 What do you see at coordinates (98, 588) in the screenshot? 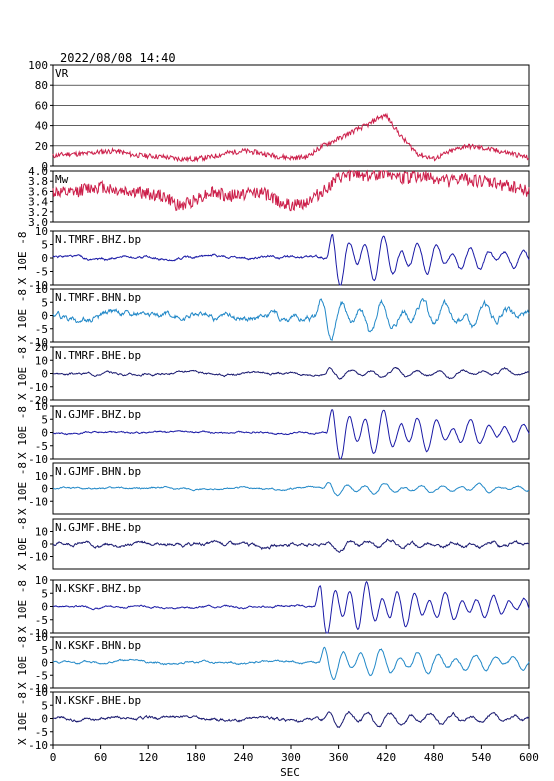
I see `panel-label: N.KSKF.BHZ.bp` at bounding box center [98, 588].